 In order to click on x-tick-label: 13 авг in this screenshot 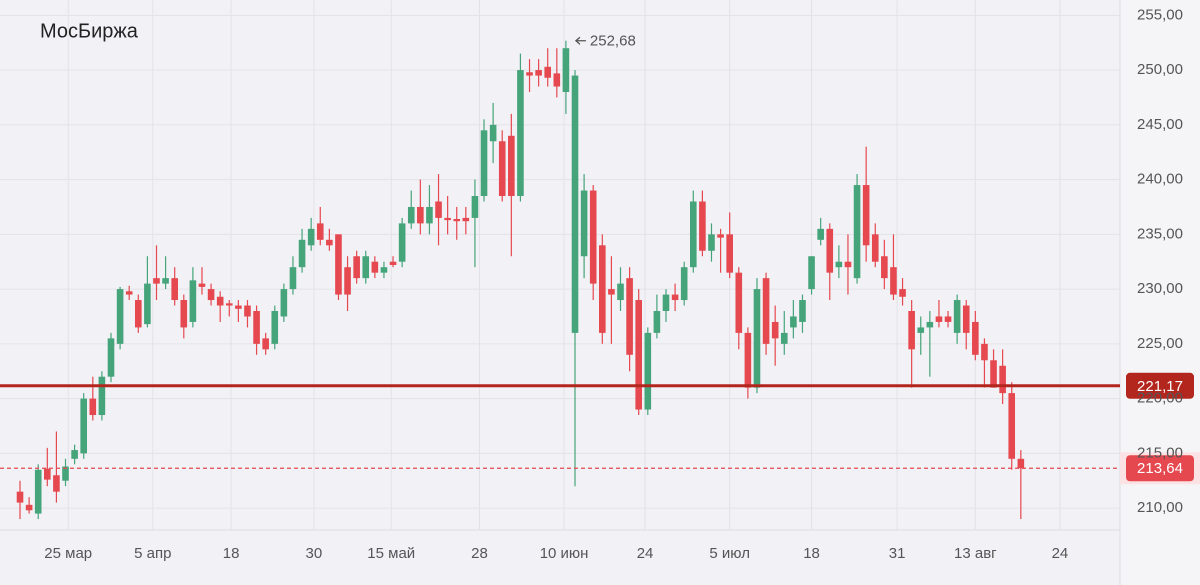, I will do `click(975, 553)`.